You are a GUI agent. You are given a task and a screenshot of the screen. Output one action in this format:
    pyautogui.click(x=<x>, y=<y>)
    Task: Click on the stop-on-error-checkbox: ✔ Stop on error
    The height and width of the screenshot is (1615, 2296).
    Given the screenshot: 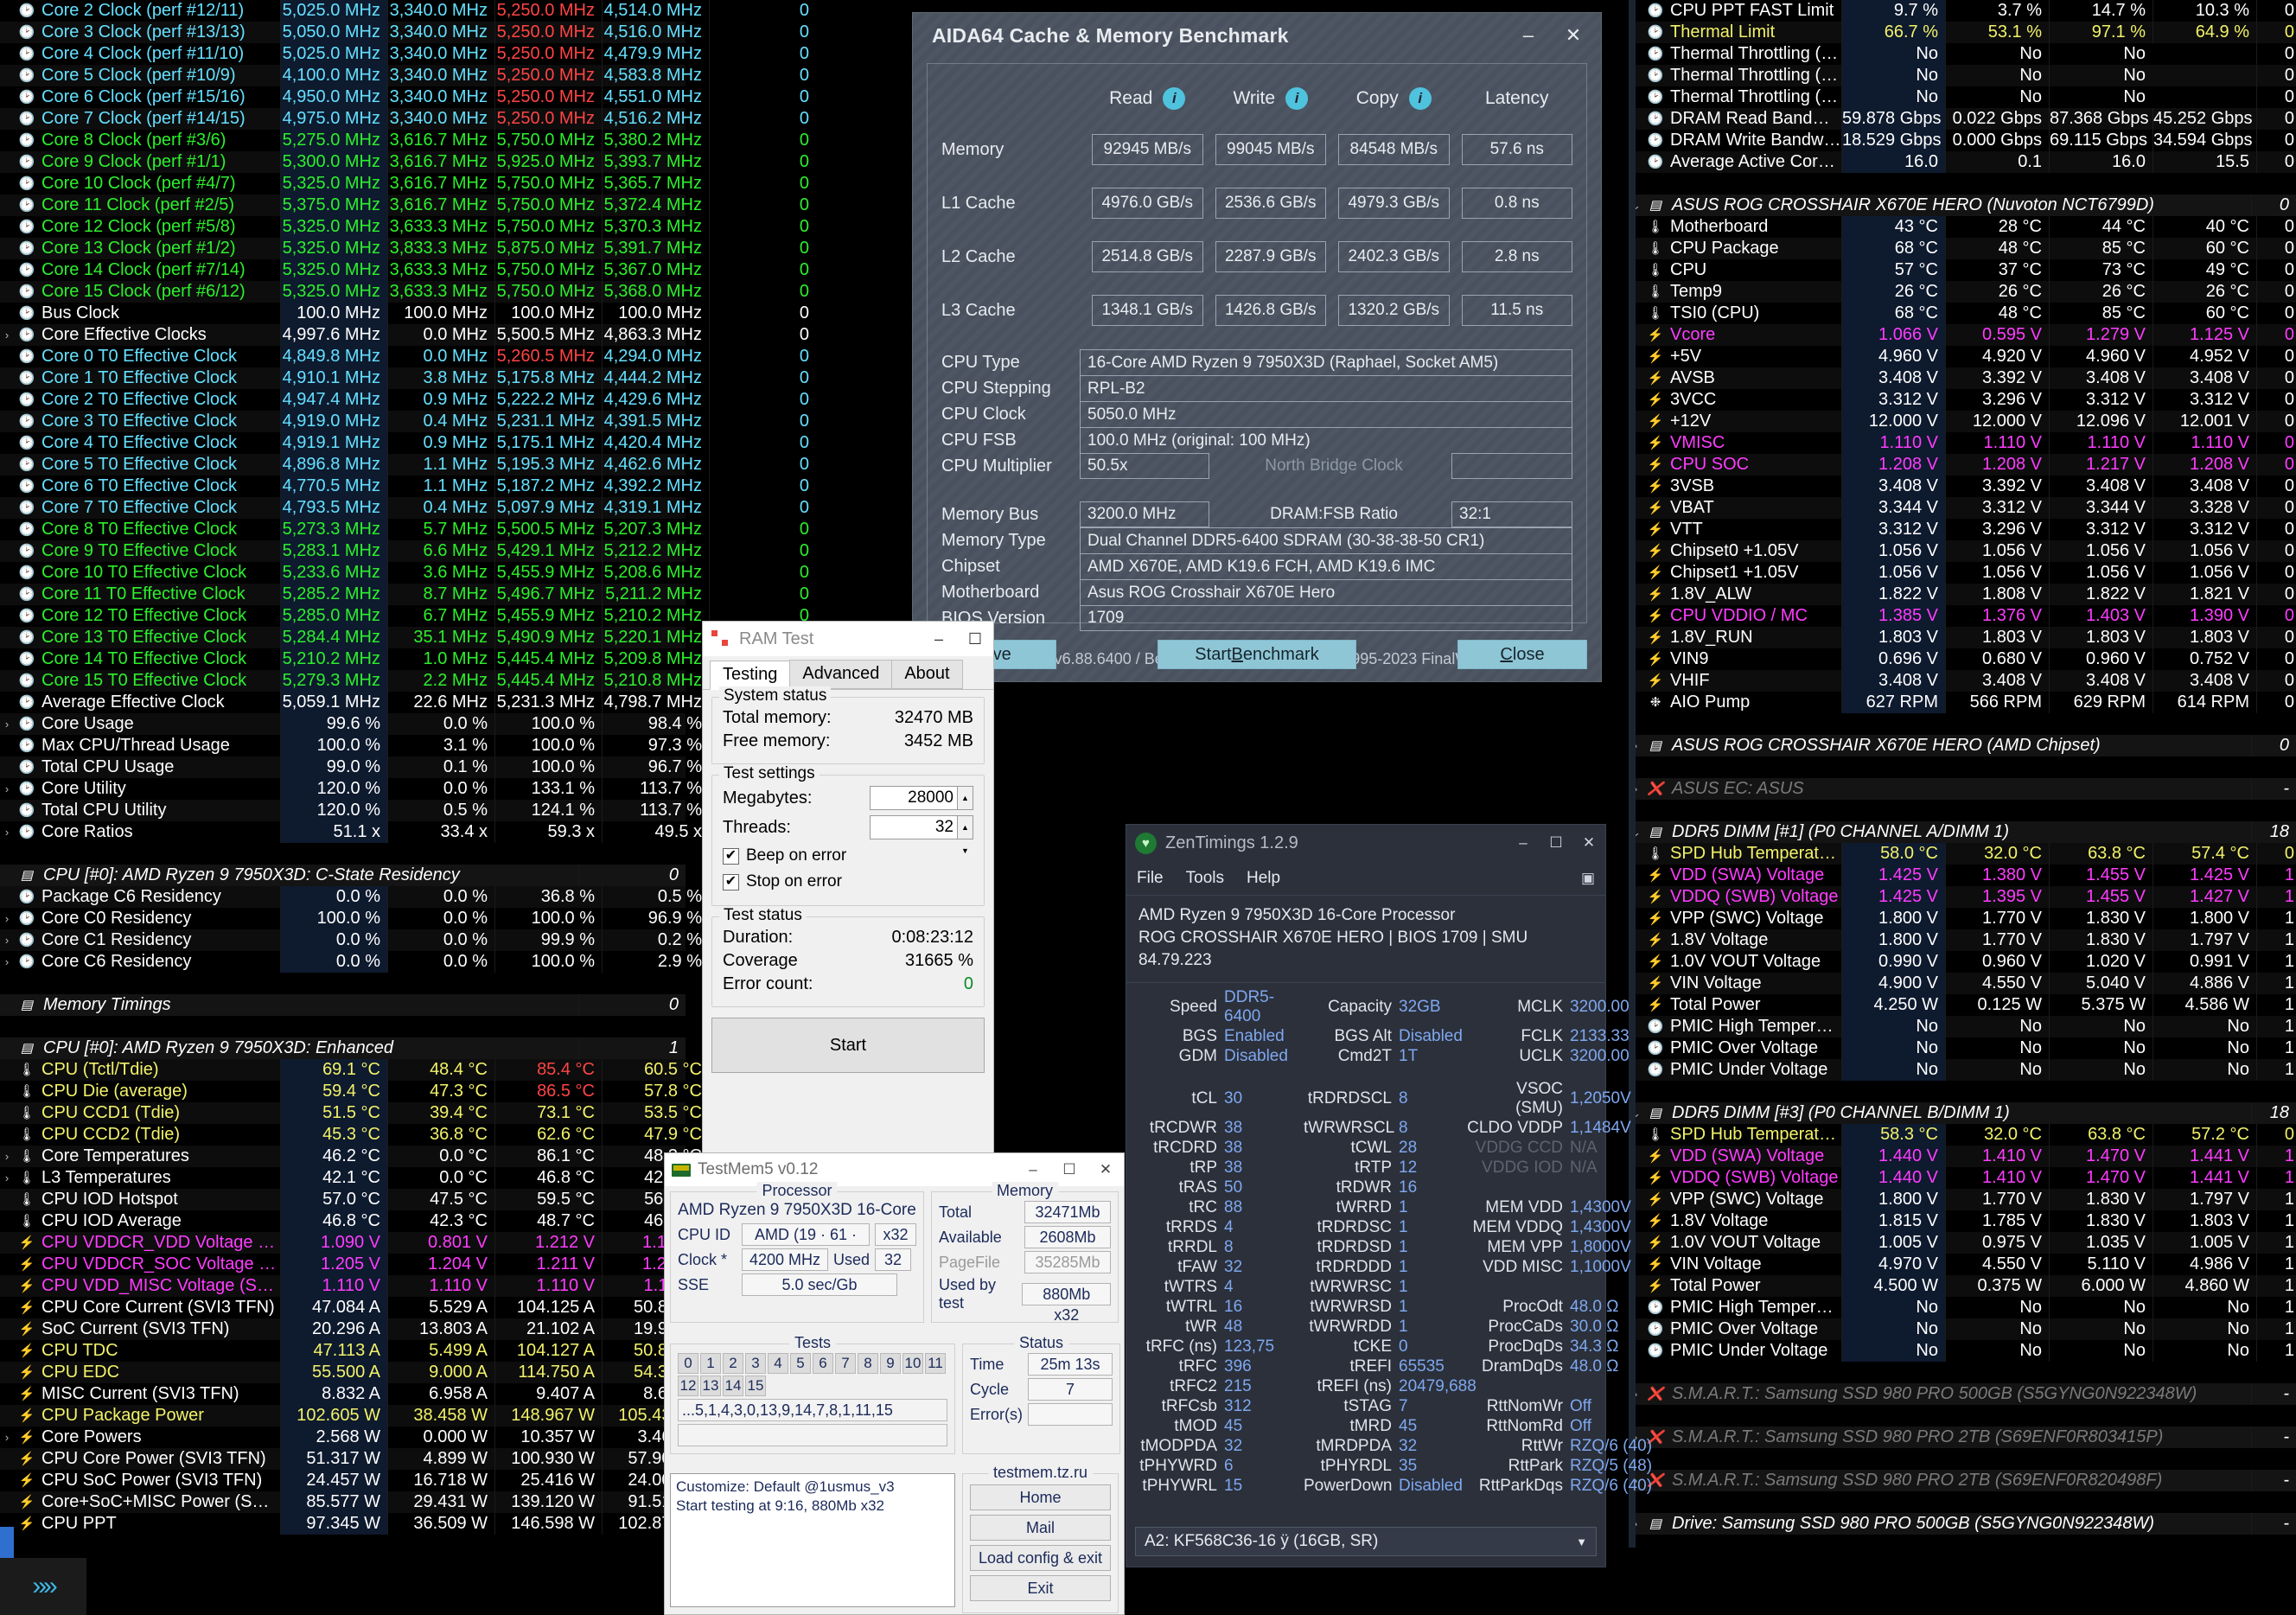 What is the action you would take?
    pyautogui.click(x=848, y=882)
    